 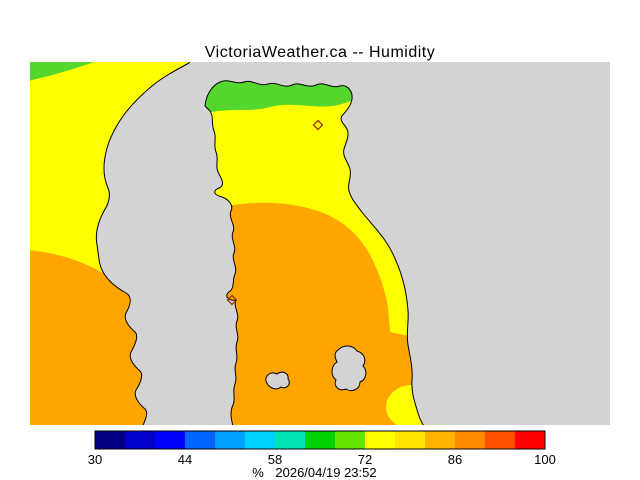 I want to click on contour-green-left, so click(x=70, y=72).